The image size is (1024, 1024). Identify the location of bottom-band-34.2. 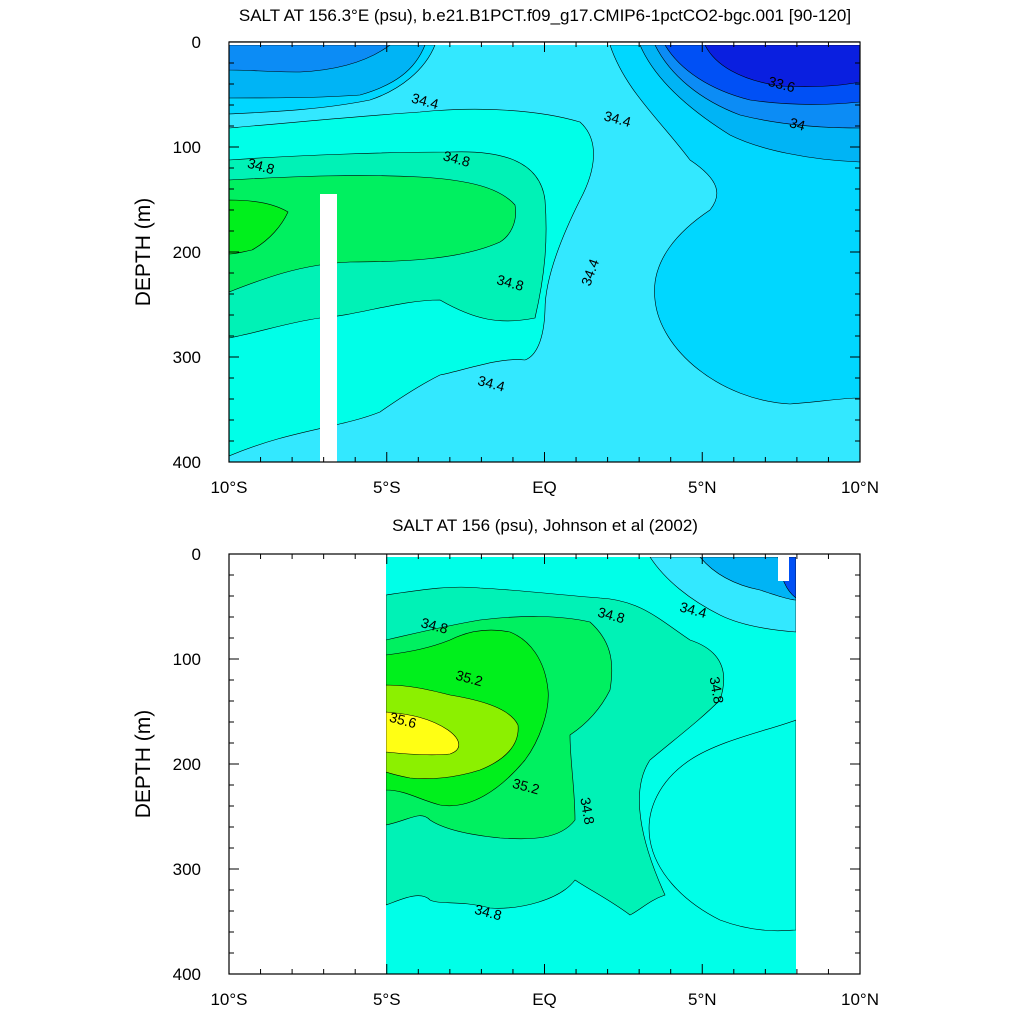
(747, 579).